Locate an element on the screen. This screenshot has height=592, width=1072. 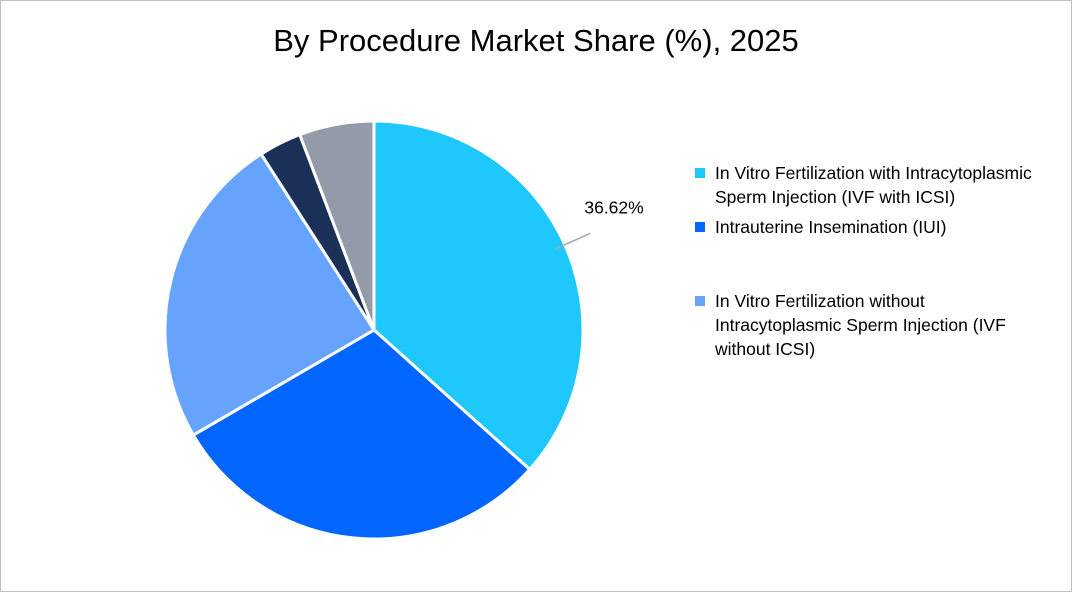
legend-label-iui: Intrauterine Insemination (IUI) is located at coordinates (831, 227).